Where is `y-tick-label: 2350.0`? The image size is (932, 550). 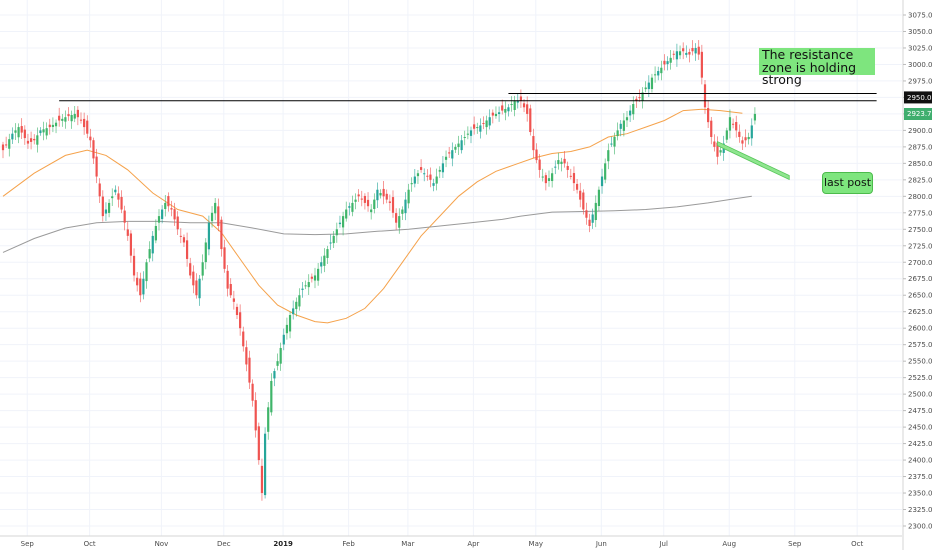 y-tick-label: 2350.0 is located at coordinates (920, 494).